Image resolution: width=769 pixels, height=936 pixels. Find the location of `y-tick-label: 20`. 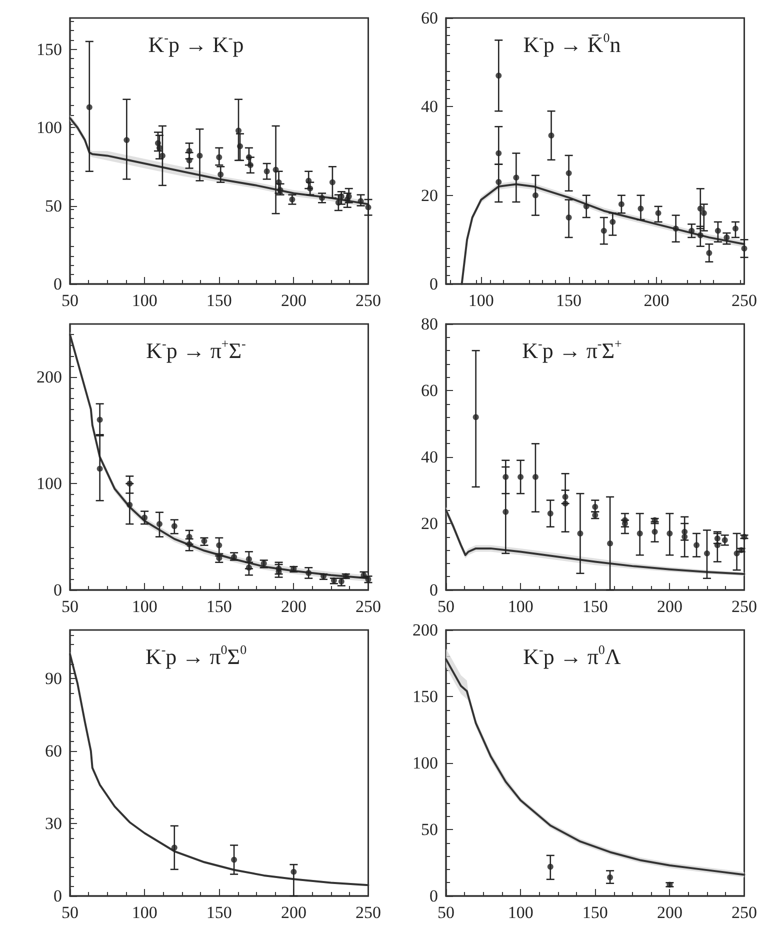

y-tick-label: 20 is located at coordinates (429, 195).